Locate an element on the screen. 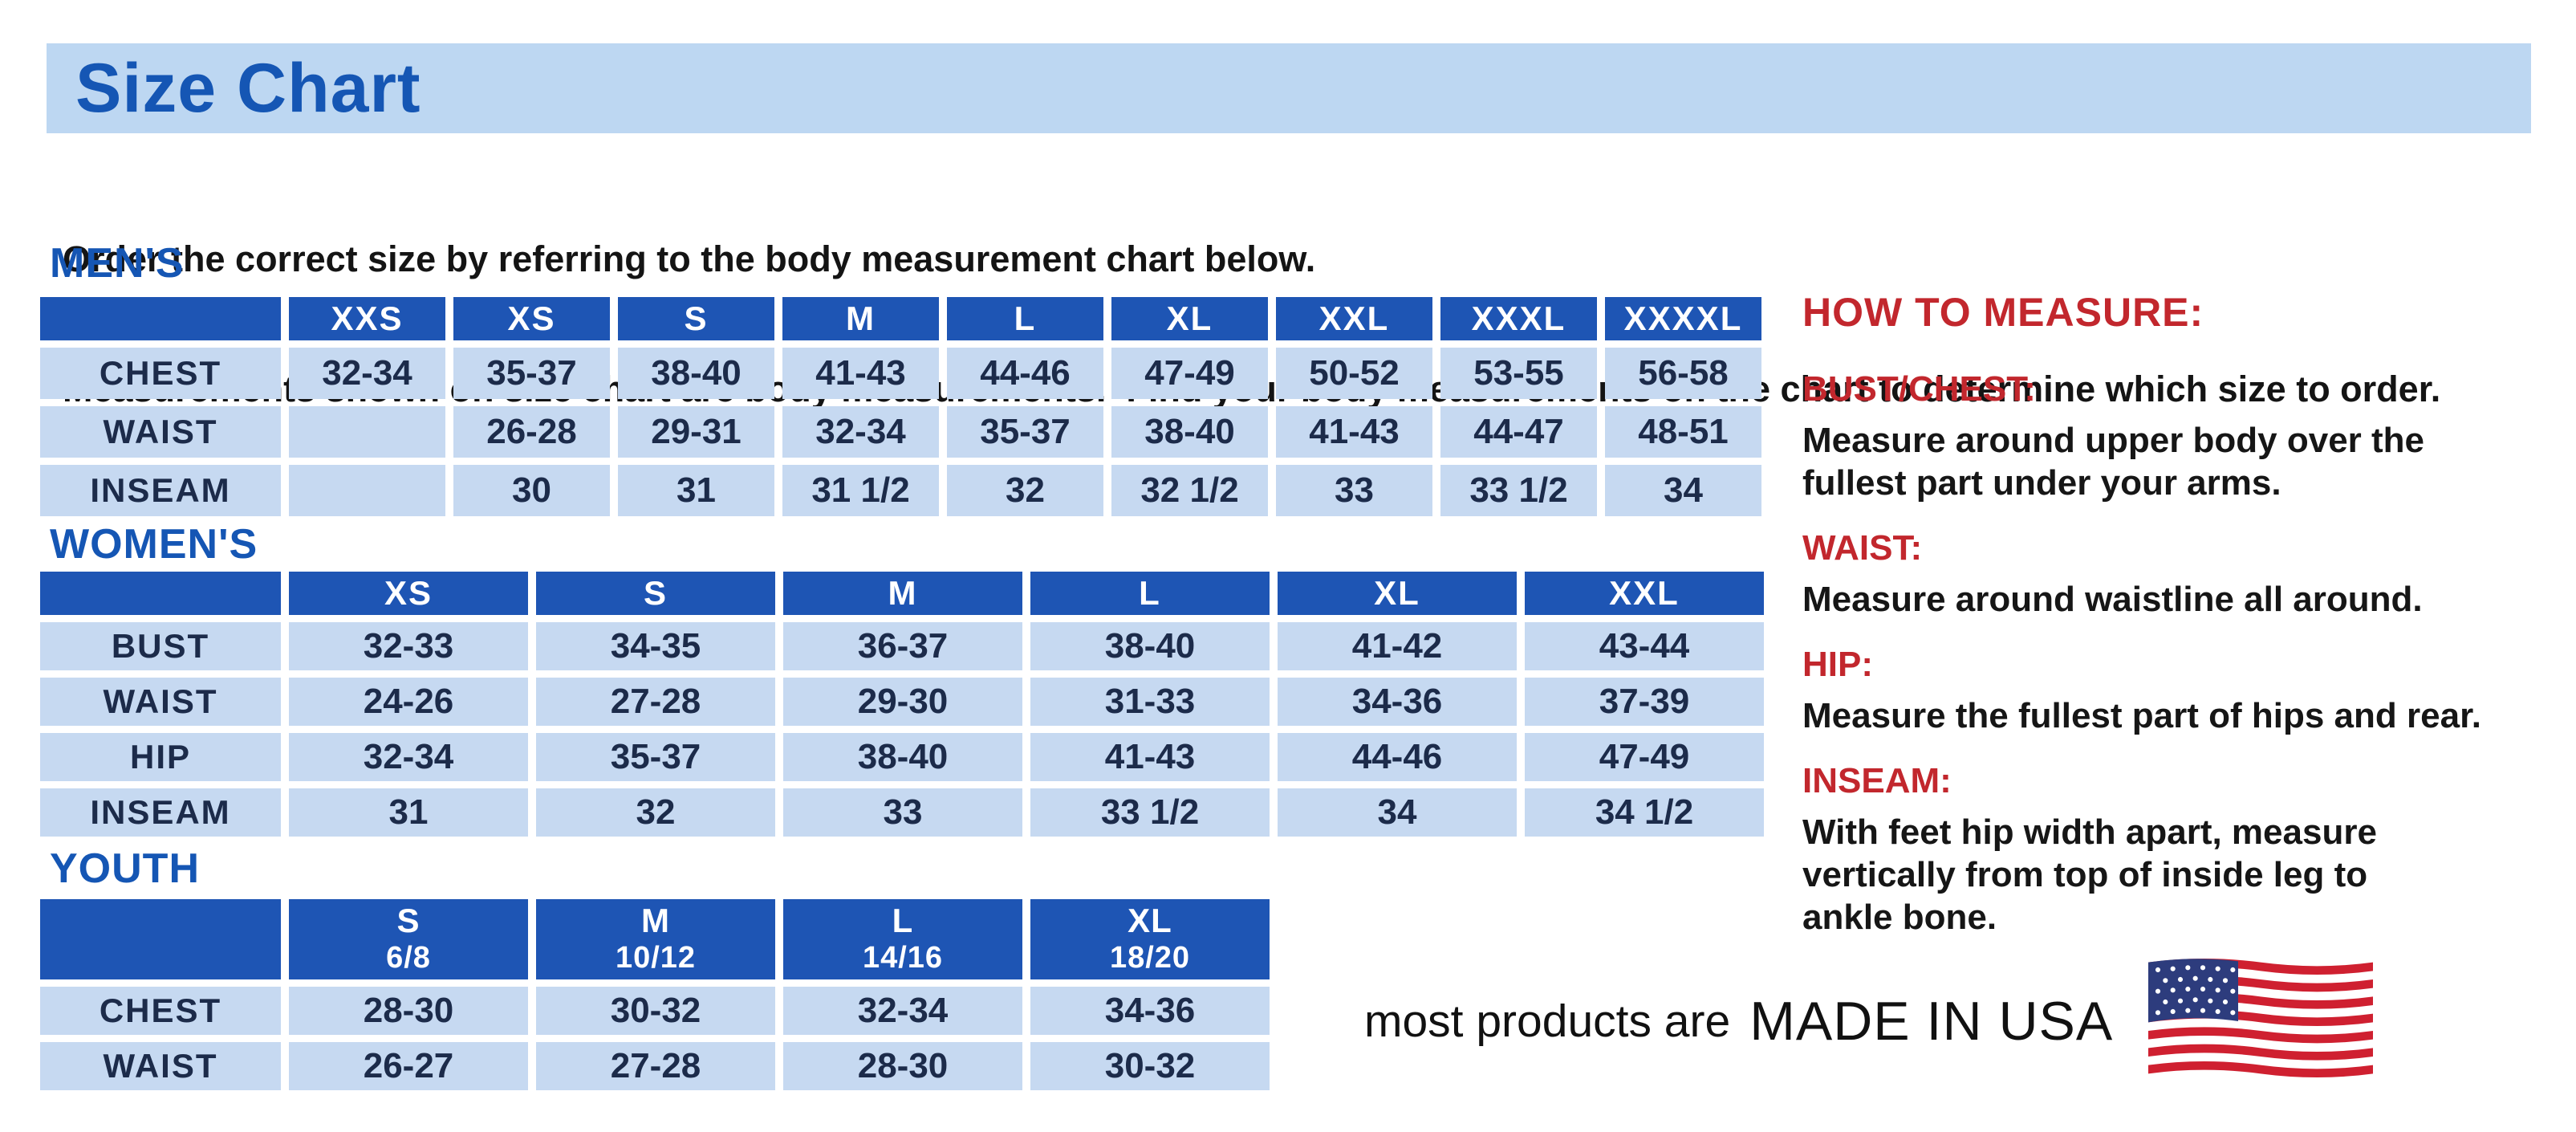  size-cell: 31 is located at coordinates (409, 812).